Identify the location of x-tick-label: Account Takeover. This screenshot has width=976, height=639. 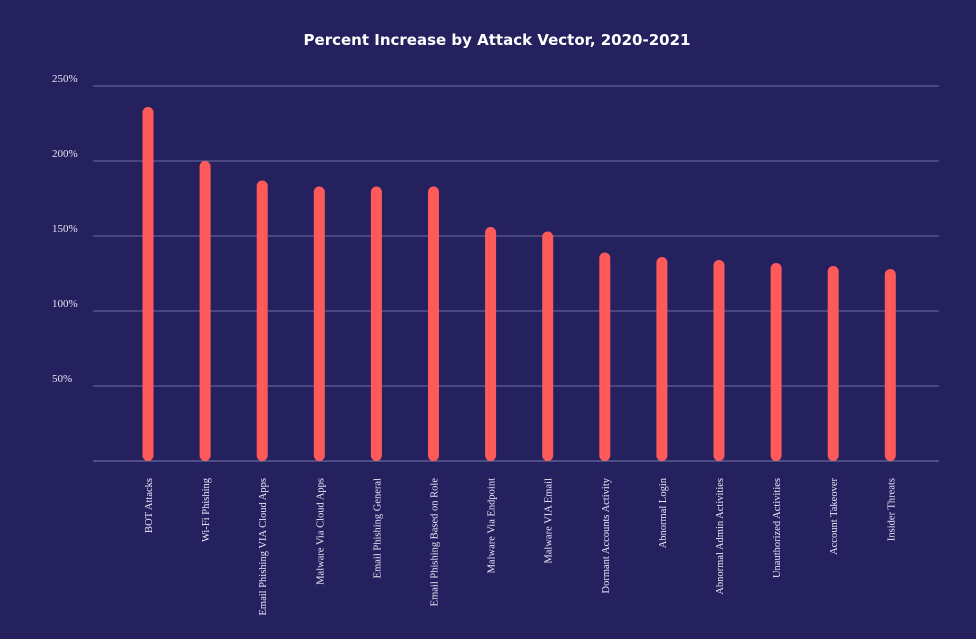
(834, 516).